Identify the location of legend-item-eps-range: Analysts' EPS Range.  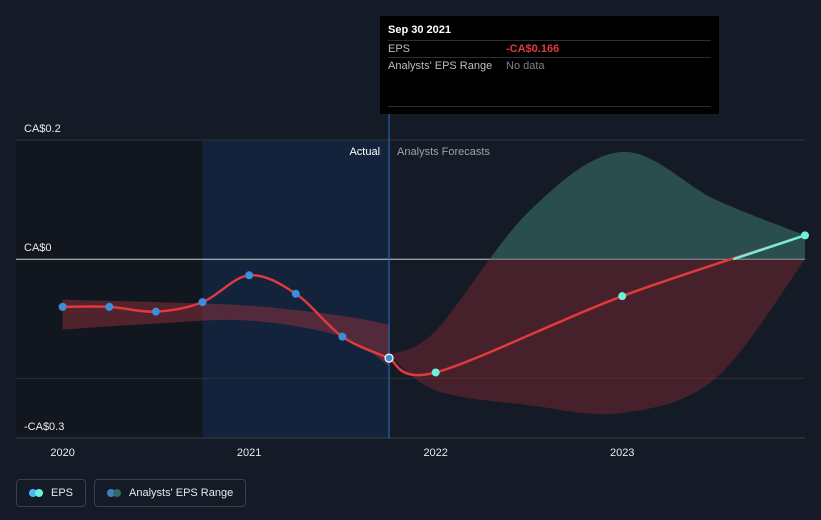
(170, 493).